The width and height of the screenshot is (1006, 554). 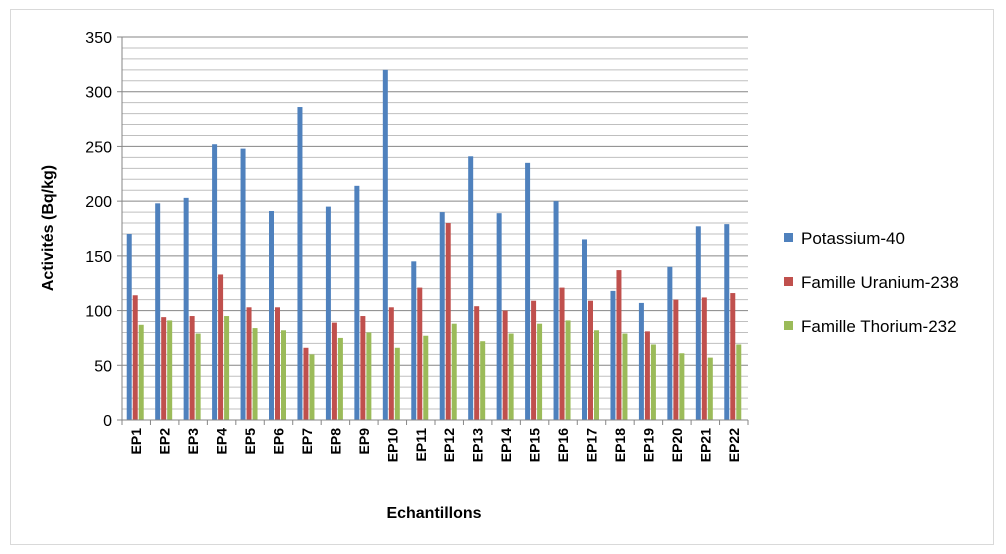 What do you see at coordinates (421, 445) in the screenshot?
I see `x-tick-label: EP11` at bounding box center [421, 445].